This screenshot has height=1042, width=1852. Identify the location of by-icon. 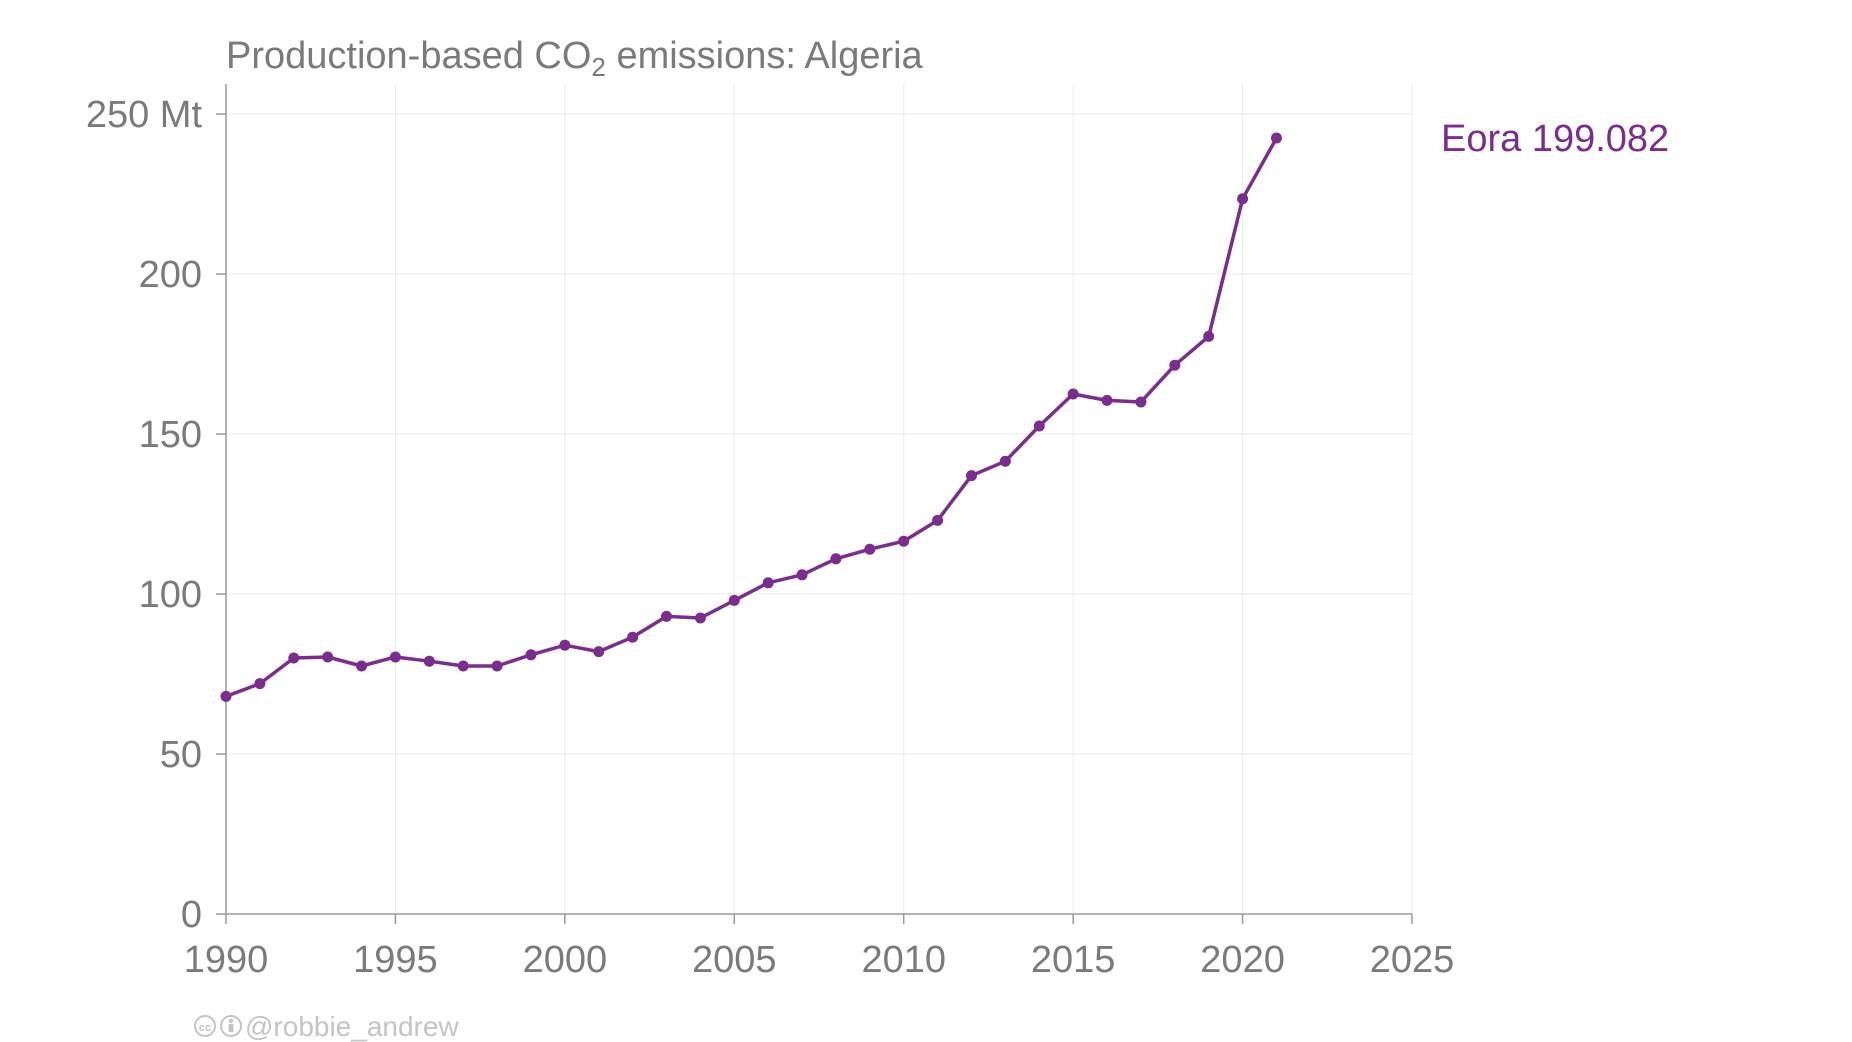
(231, 1026).